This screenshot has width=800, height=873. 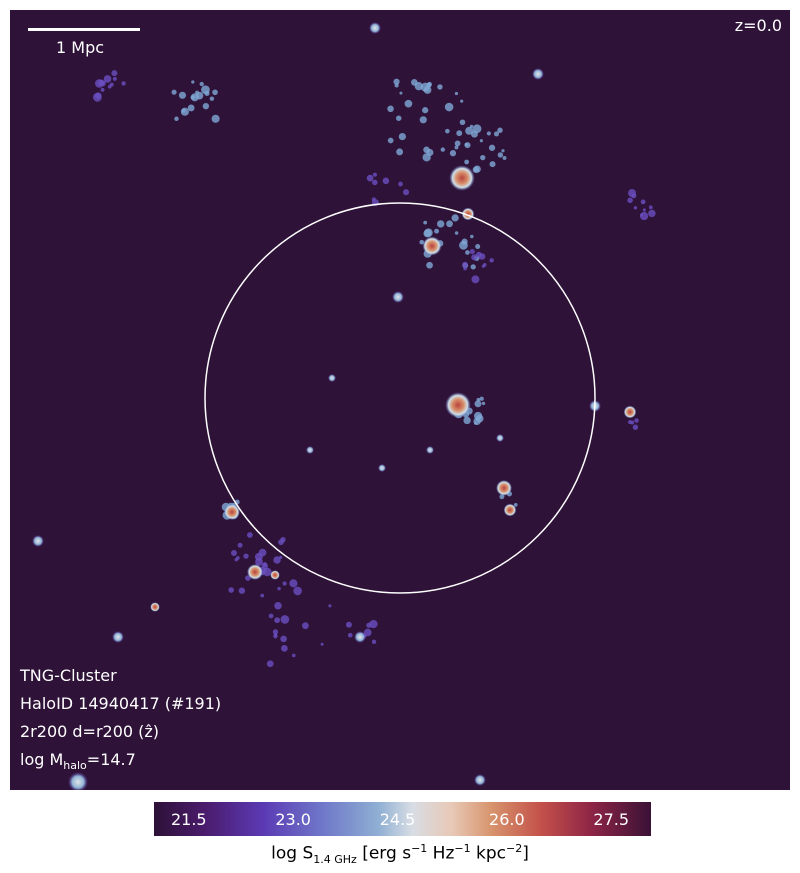 What do you see at coordinates (121, 703) in the screenshot?
I see `halo-id: HaloID 14940417 (#191)` at bounding box center [121, 703].